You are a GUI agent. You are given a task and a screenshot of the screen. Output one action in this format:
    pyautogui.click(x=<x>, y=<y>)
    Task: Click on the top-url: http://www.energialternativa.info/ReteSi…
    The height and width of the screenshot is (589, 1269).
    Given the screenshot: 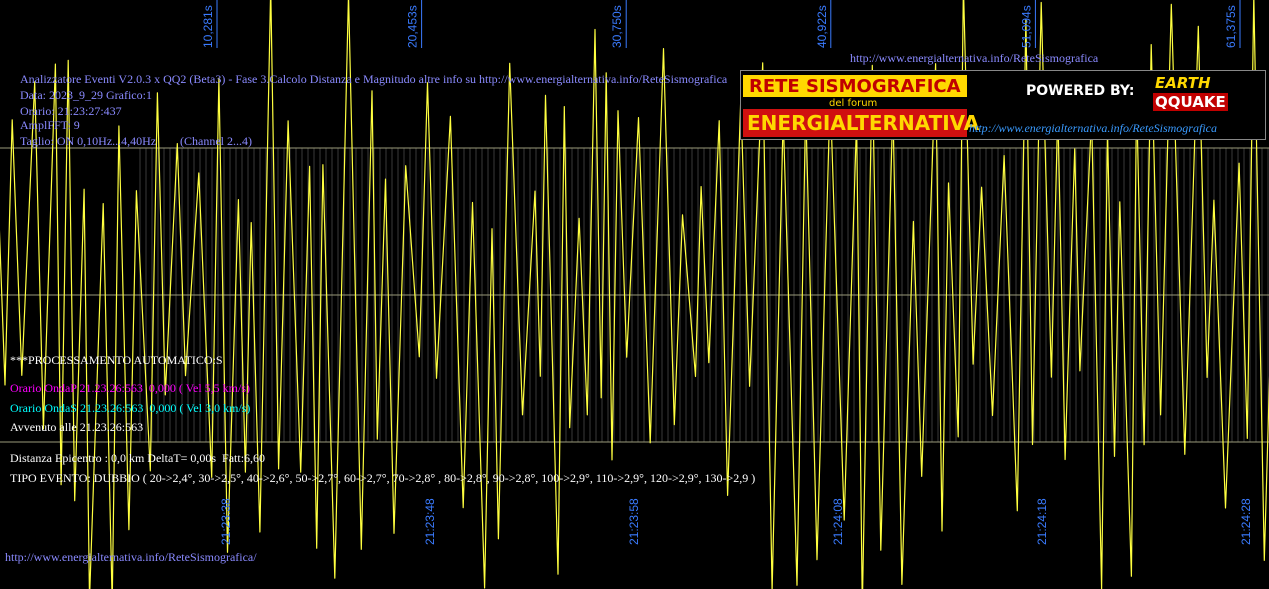 What is the action you would take?
    pyautogui.click(x=974, y=58)
    